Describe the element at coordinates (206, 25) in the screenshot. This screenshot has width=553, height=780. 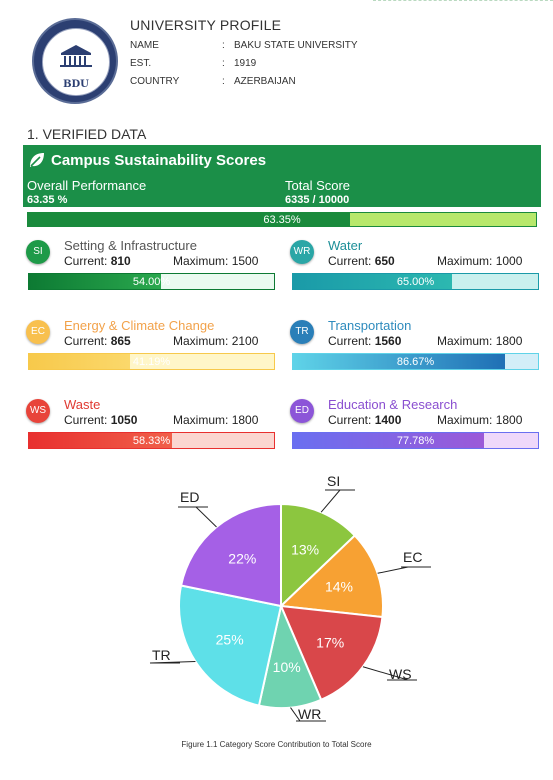
I see `profile-title: UNIVERSITY PROFILE` at that location.